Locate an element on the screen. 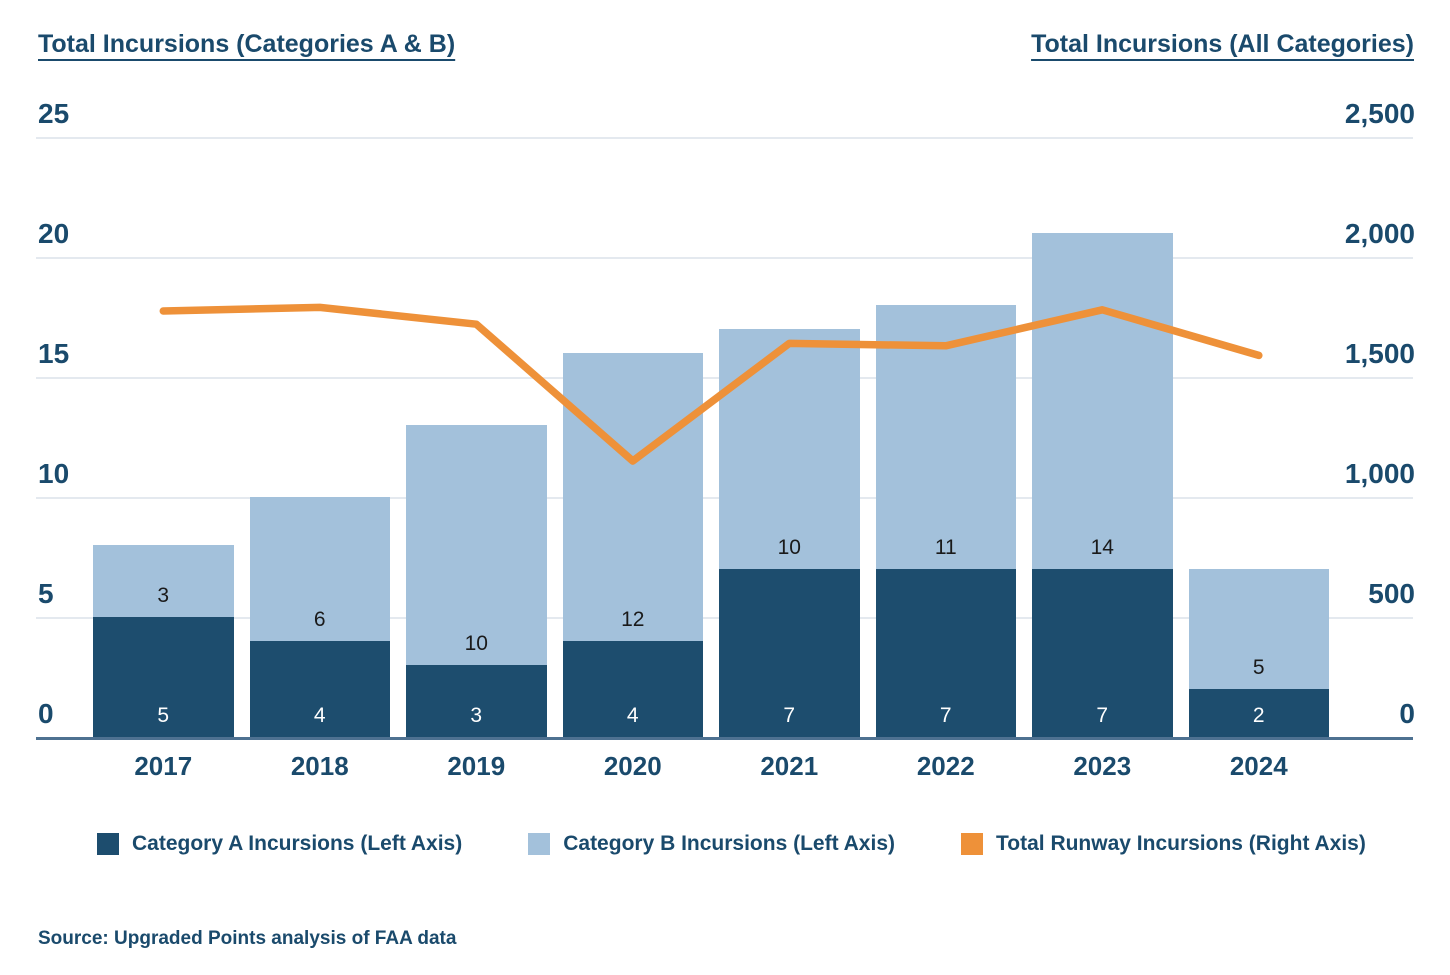 Image resolution: width=1450 pixels, height=975 pixels. y-axis-left-tick-label: 20 is located at coordinates (54, 233).